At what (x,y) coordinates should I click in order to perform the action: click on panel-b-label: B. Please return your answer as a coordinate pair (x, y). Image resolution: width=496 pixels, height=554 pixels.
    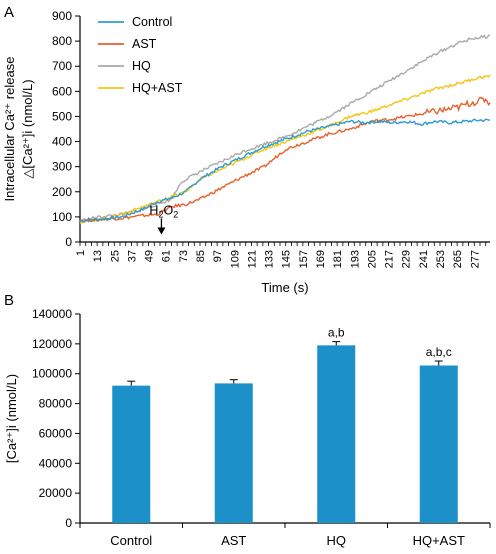
    Looking at the image, I should click on (9, 300).